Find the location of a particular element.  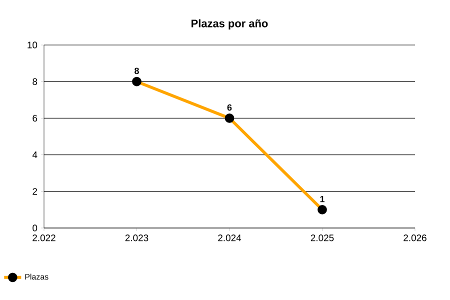

y-tick-label: 6 is located at coordinates (35, 118).